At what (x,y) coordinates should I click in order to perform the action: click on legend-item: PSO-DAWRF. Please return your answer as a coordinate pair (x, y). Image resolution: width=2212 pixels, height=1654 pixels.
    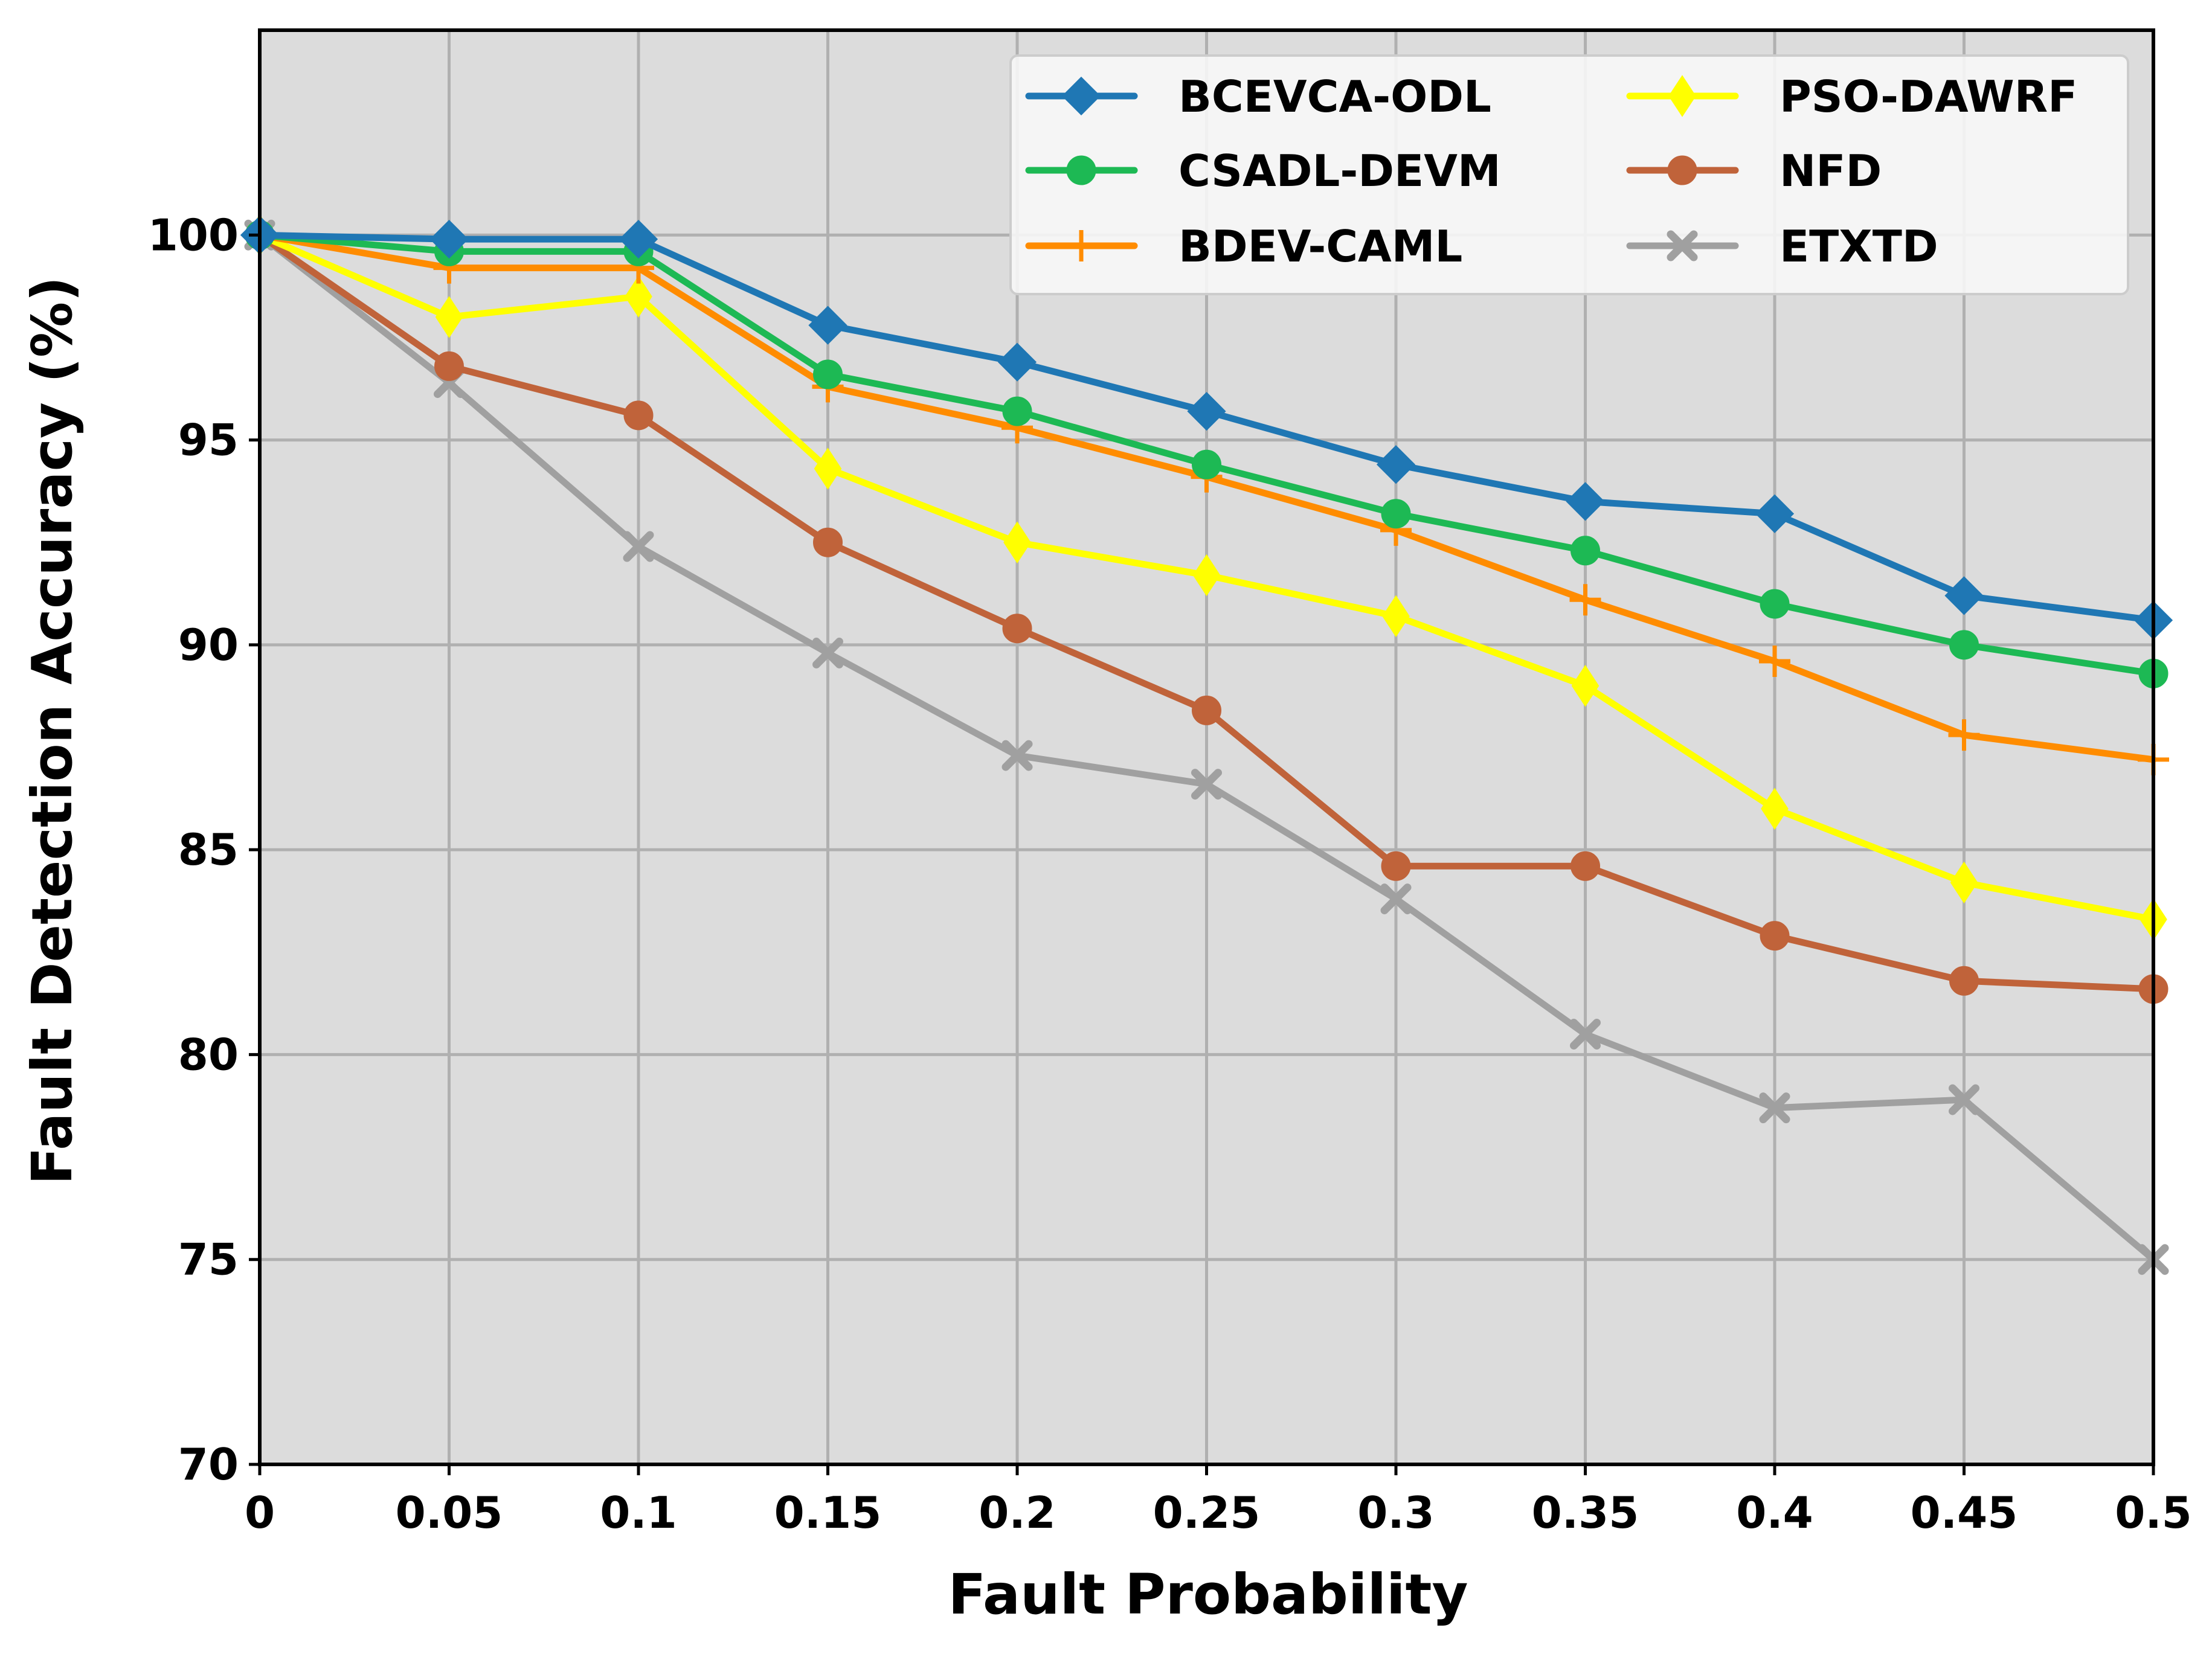
    Looking at the image, I should click on (1851, 96).